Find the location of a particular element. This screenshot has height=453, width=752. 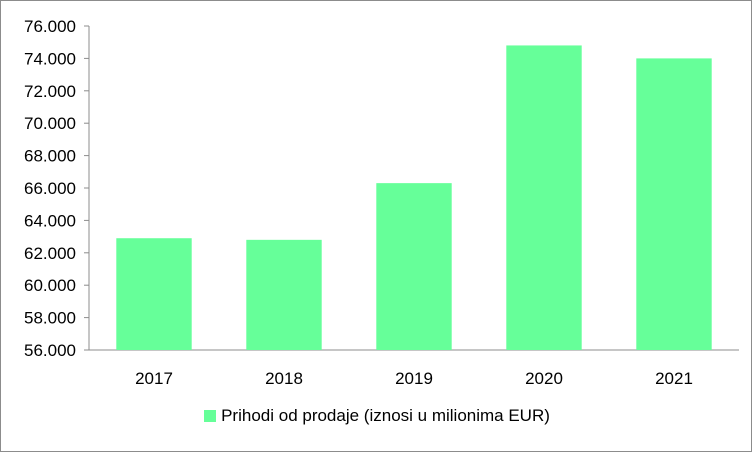

x-tick-label: 2017 is located at coordinates (154, 378).